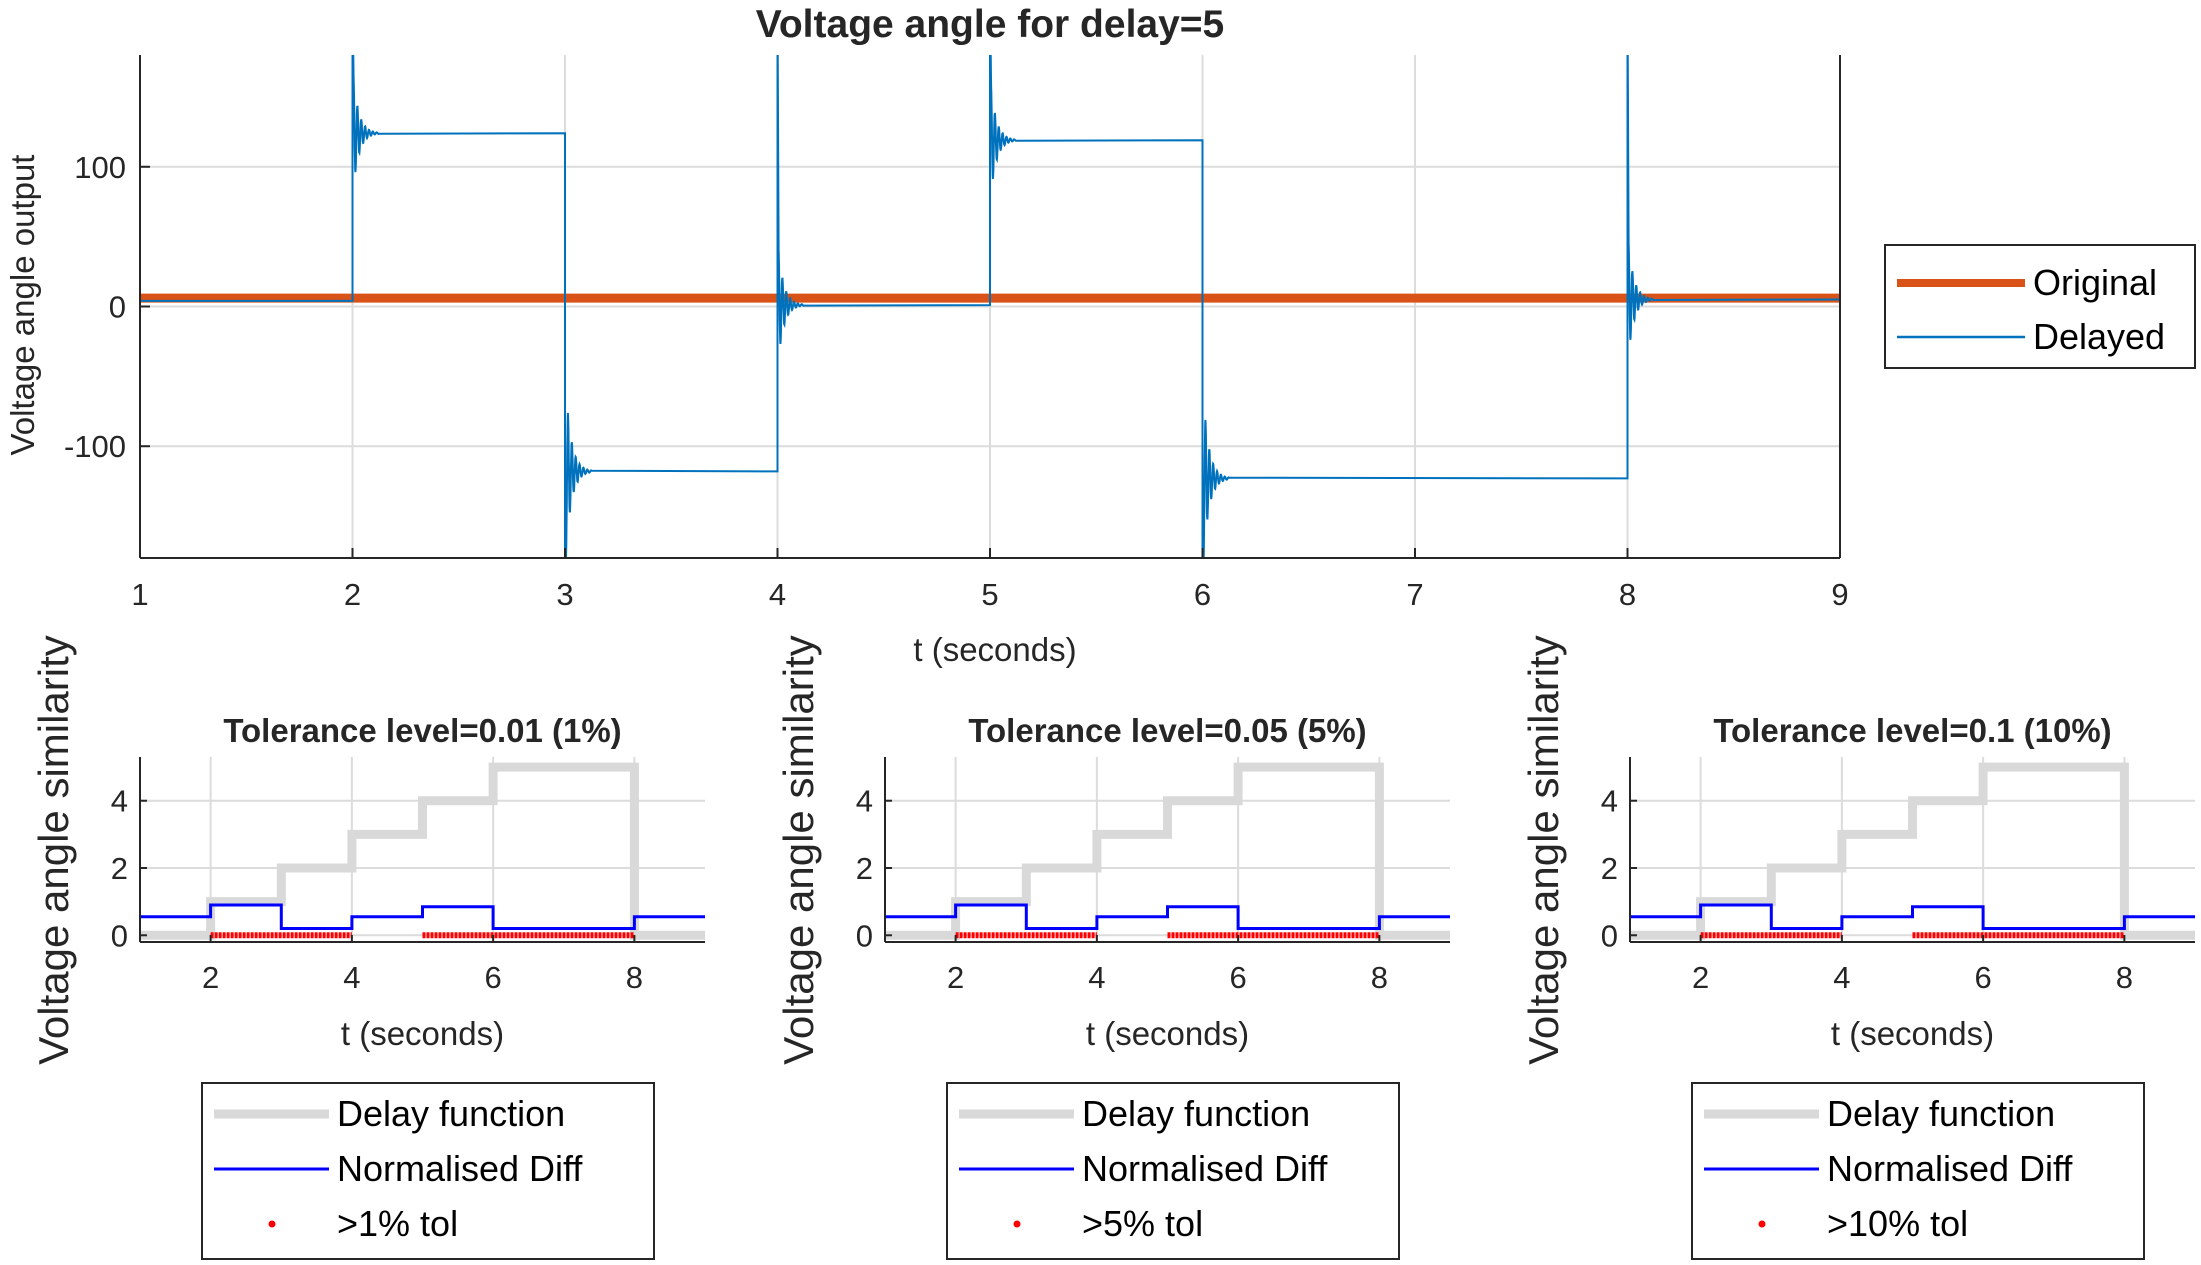  Describe the element at coordinates (2099, 336) in the screenshot. I see `top-legend-label-delayed: Delayed` at that location.